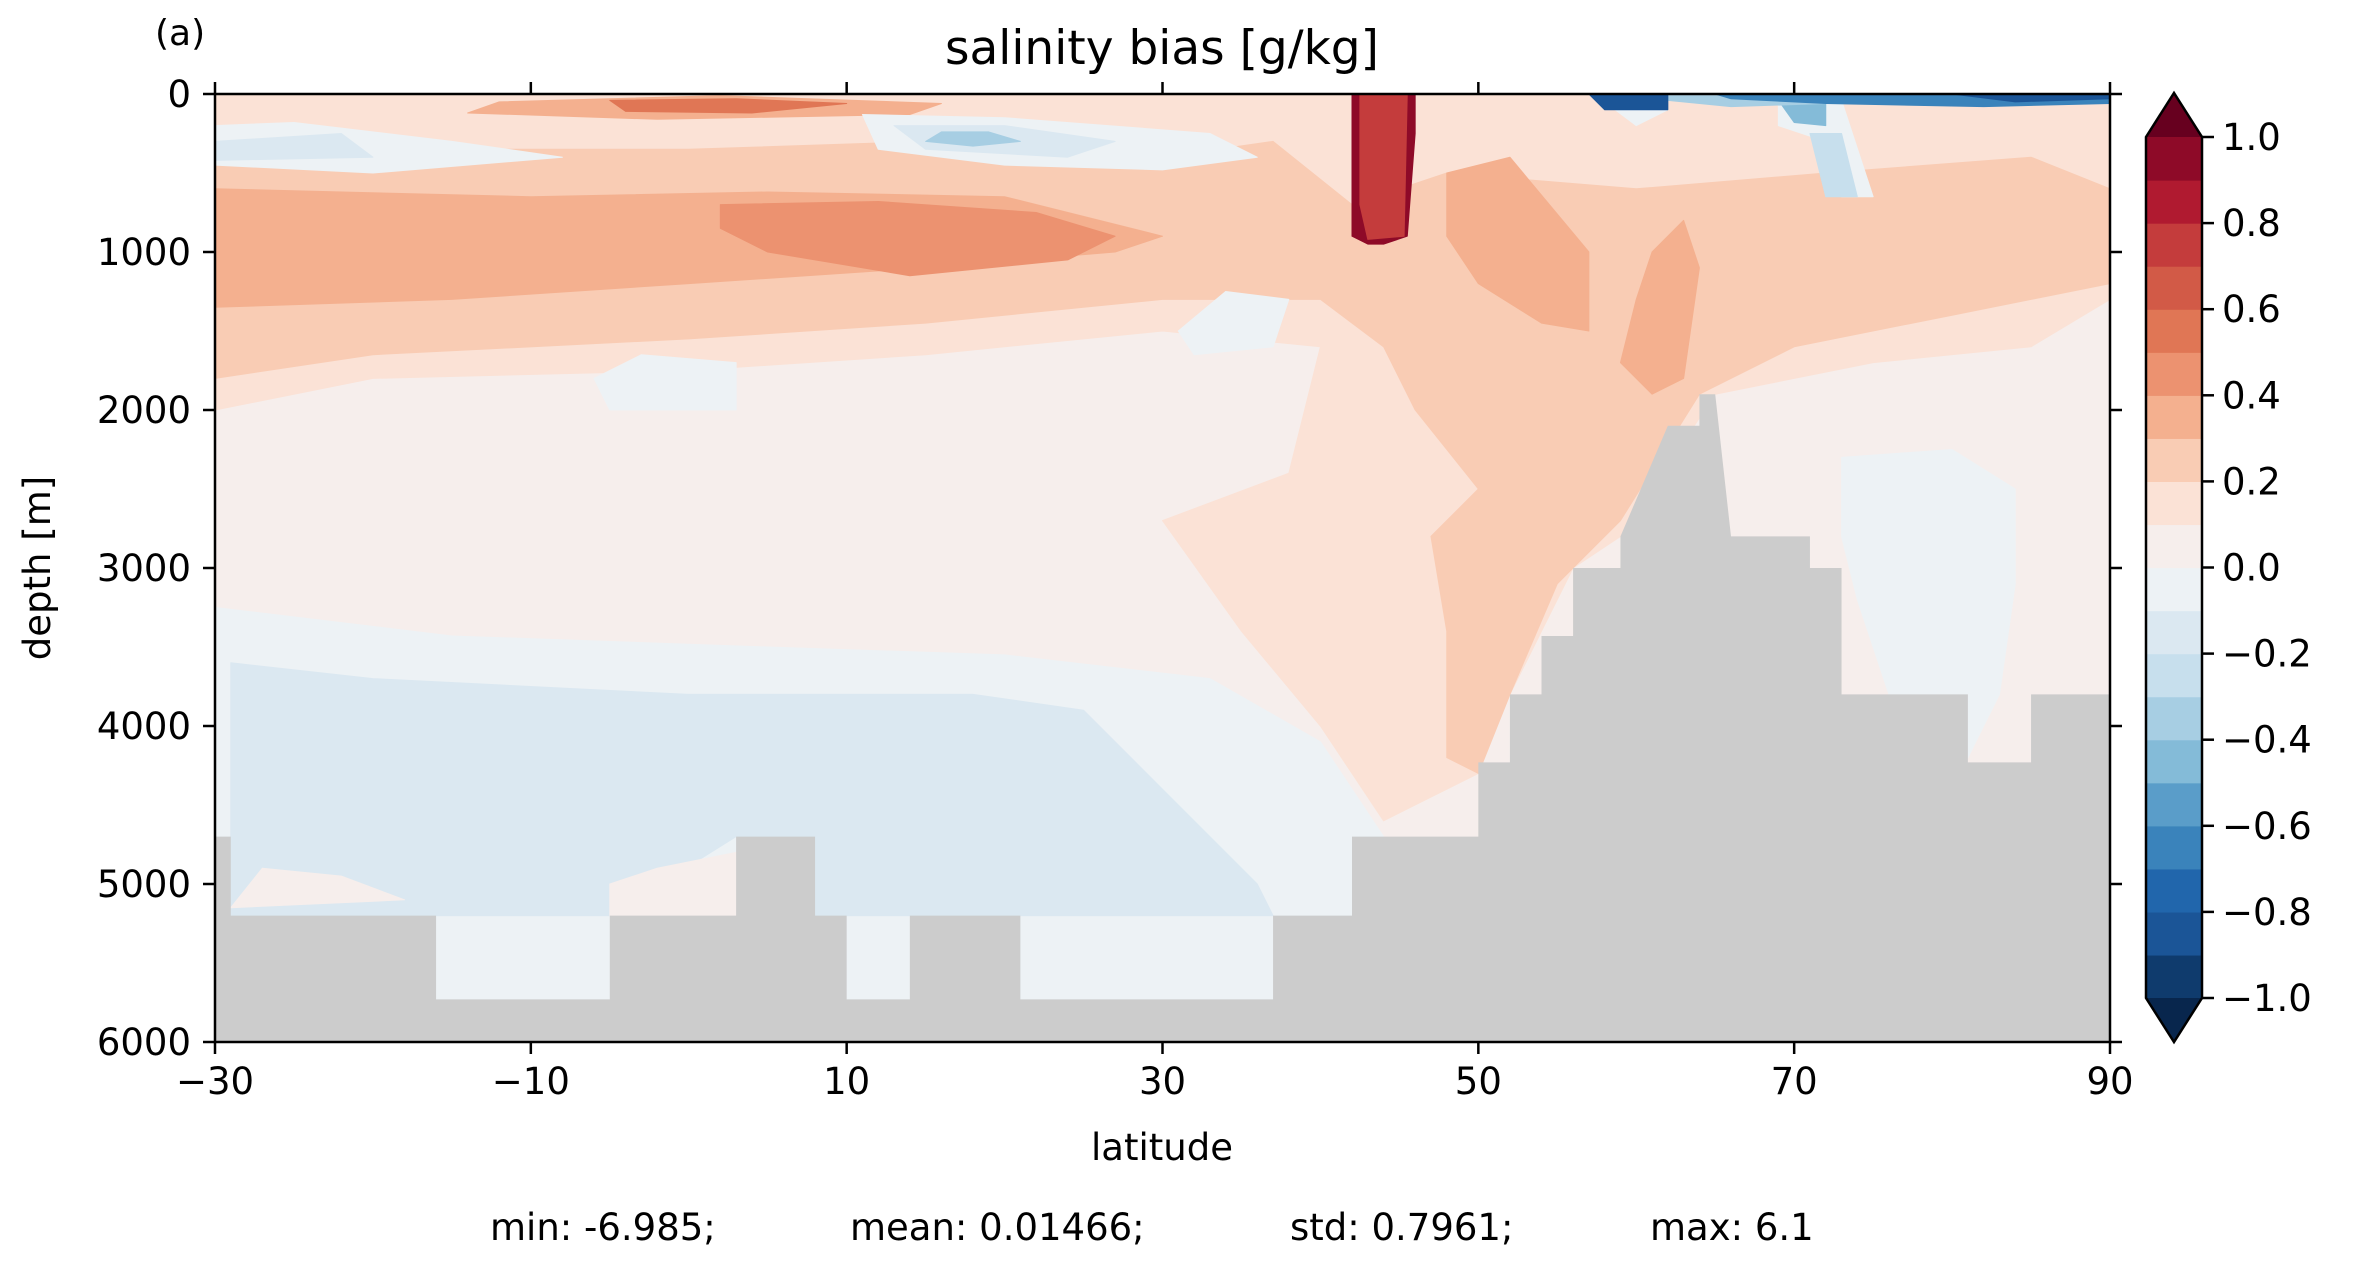 The width and height of the screenshot is (2362, 1263). What do you see at coordinates (997, 1227) in the screenshot?
I see `stat-mean: mean: 0.01466;` at bounding box center [997, 1227].